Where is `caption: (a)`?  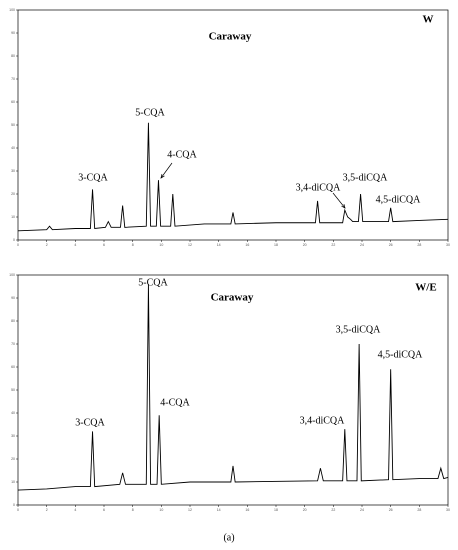 caption: (a) is located at coordinates (228, 537).